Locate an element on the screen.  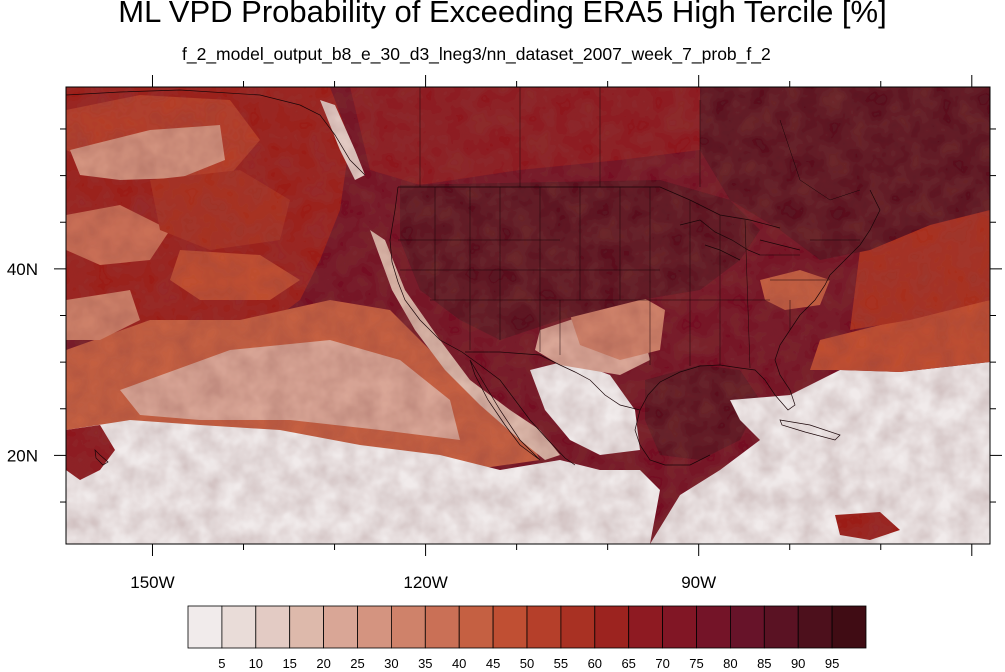
field-northeast-dark is located at coordinates (845, 173).